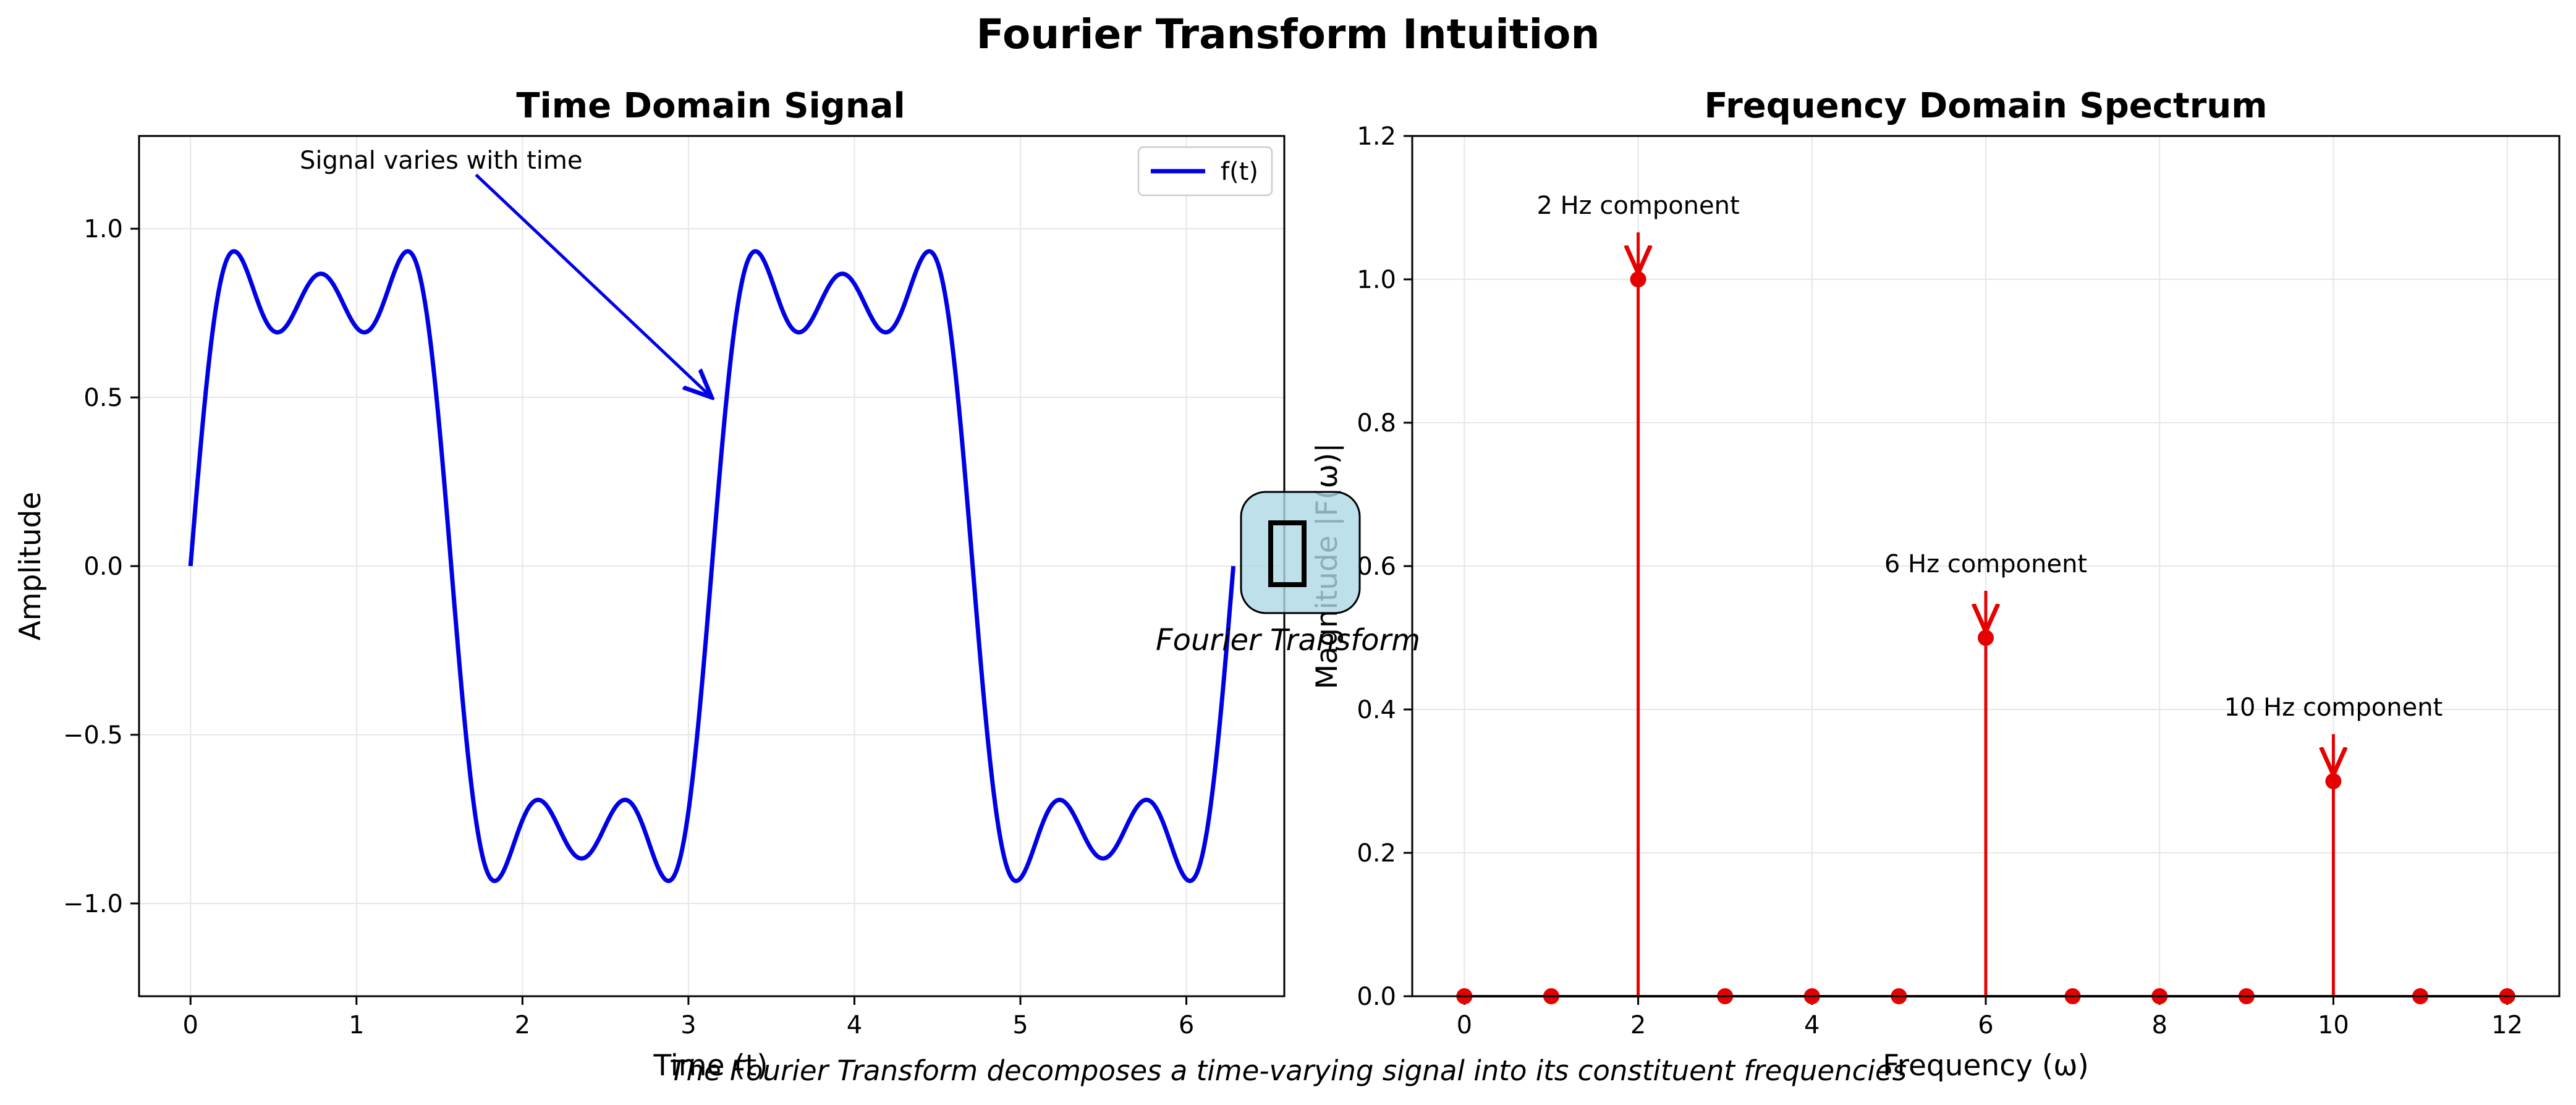 The image size is (2576, 1105). What do you see at coordinates (103, 229) in the screenshot?
I see `time-ytick-label: 1.0` at bounding box center [103, 229].